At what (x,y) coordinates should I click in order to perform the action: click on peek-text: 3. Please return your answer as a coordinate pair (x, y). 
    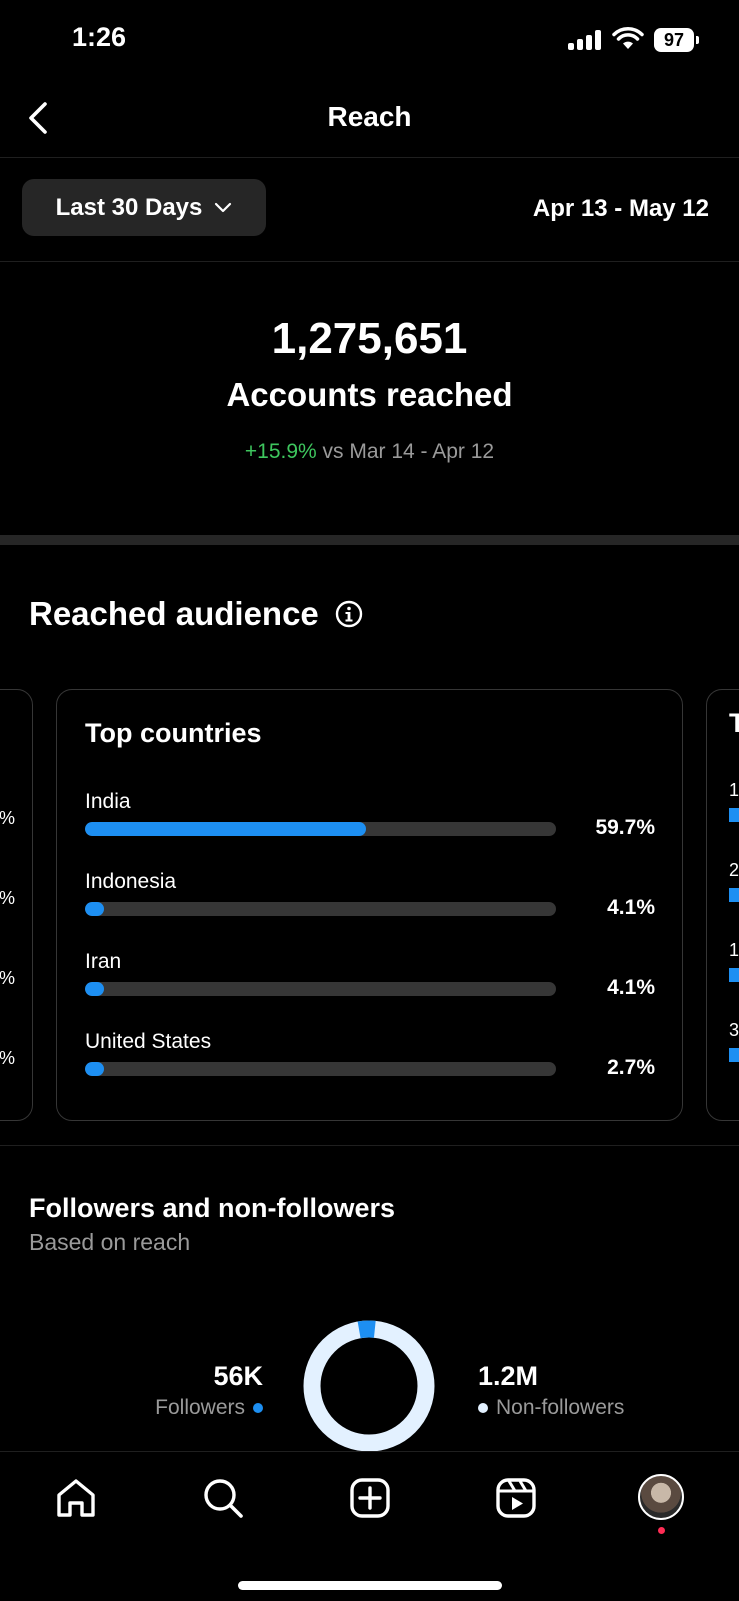
    Looking at the image, I should click on (734, 1030).